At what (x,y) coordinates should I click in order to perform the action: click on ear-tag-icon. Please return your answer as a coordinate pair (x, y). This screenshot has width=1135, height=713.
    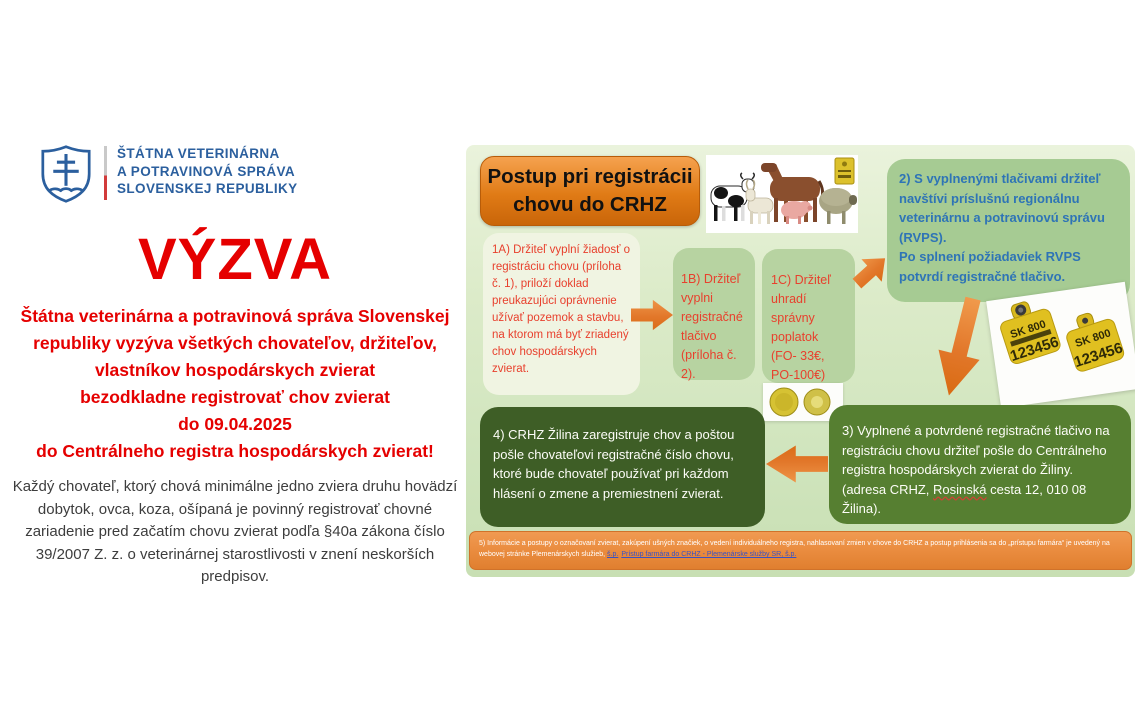
    Looking at the image, I should click on (844, 171).